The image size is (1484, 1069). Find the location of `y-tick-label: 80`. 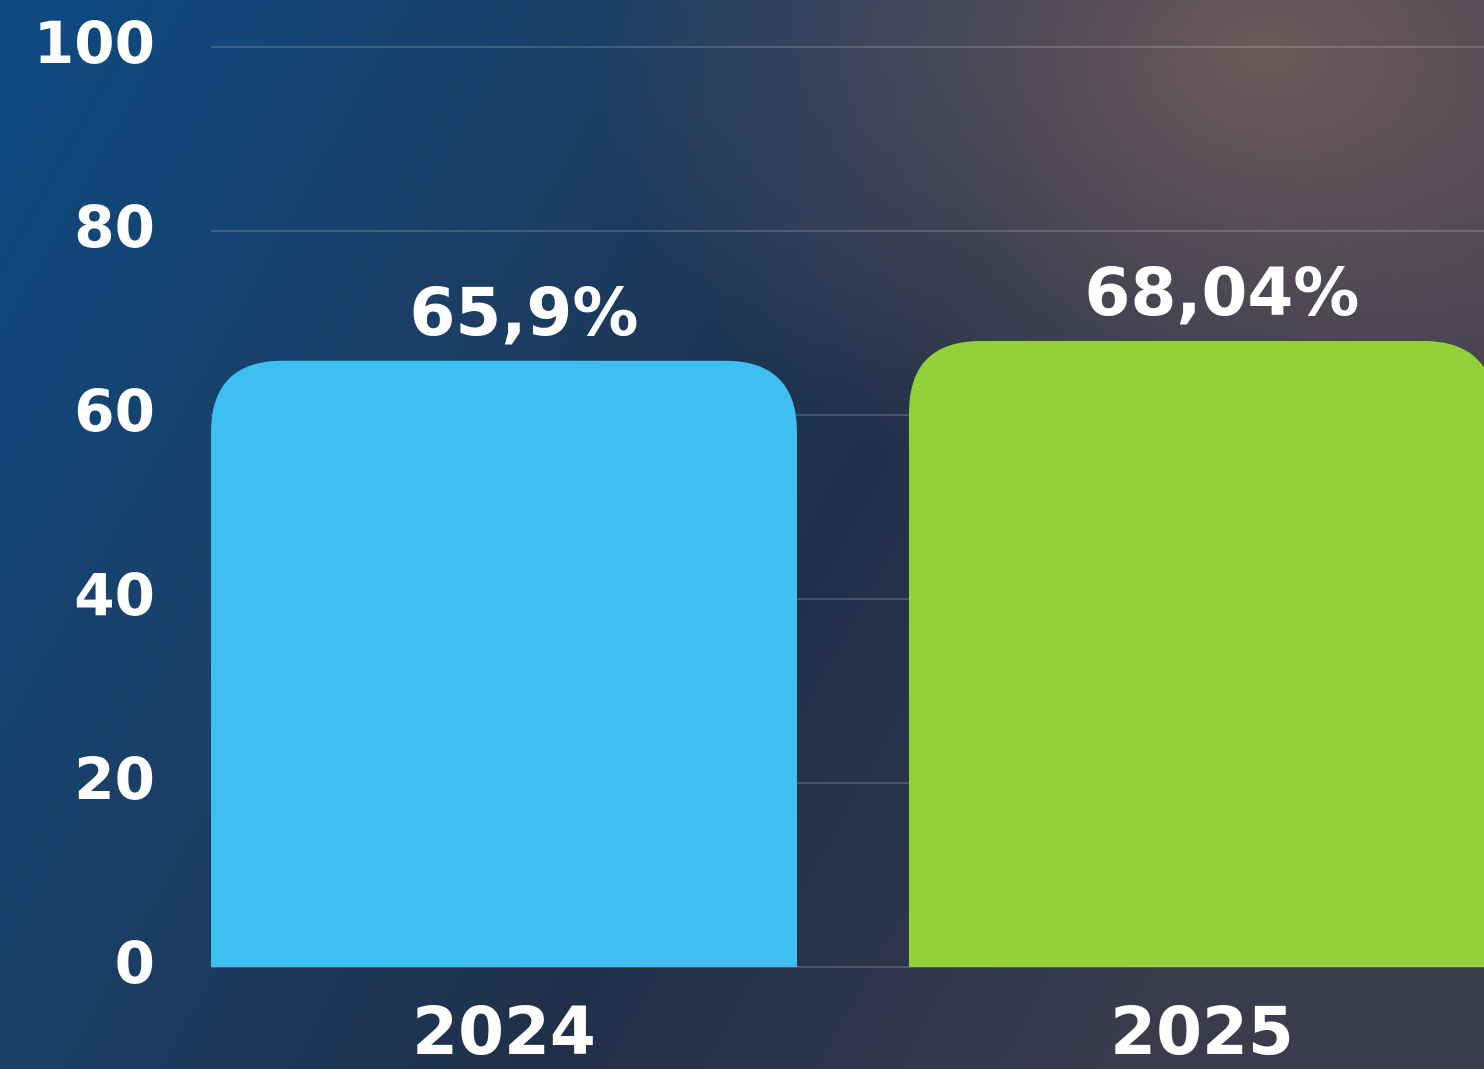

y-tick-label: 80 is located at coordinates (114, 227).